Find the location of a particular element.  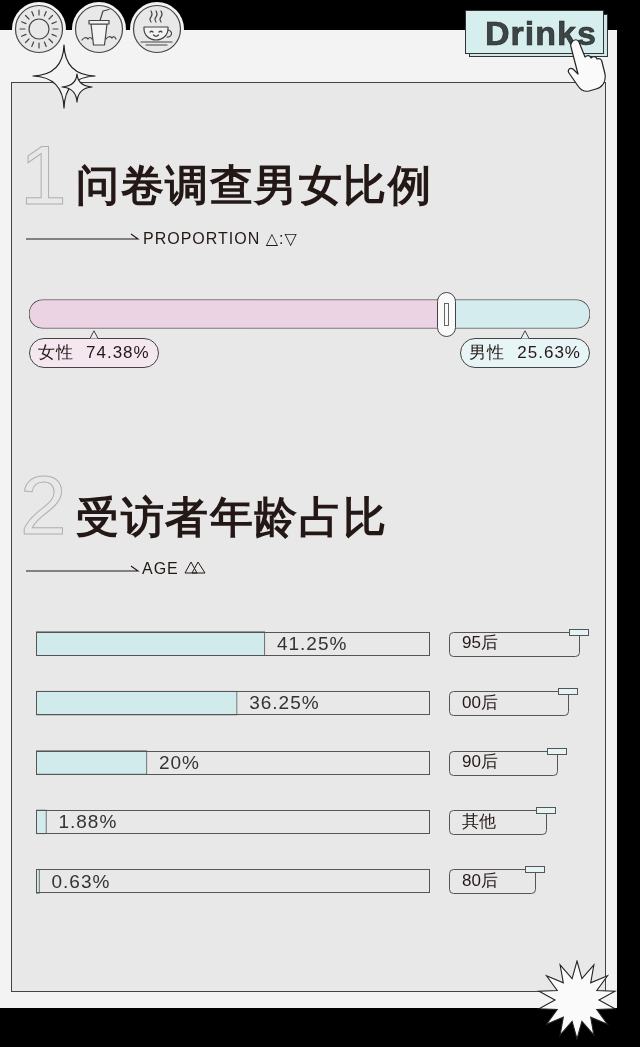

data-label: 0.63% is located at coordinates (81, 881).